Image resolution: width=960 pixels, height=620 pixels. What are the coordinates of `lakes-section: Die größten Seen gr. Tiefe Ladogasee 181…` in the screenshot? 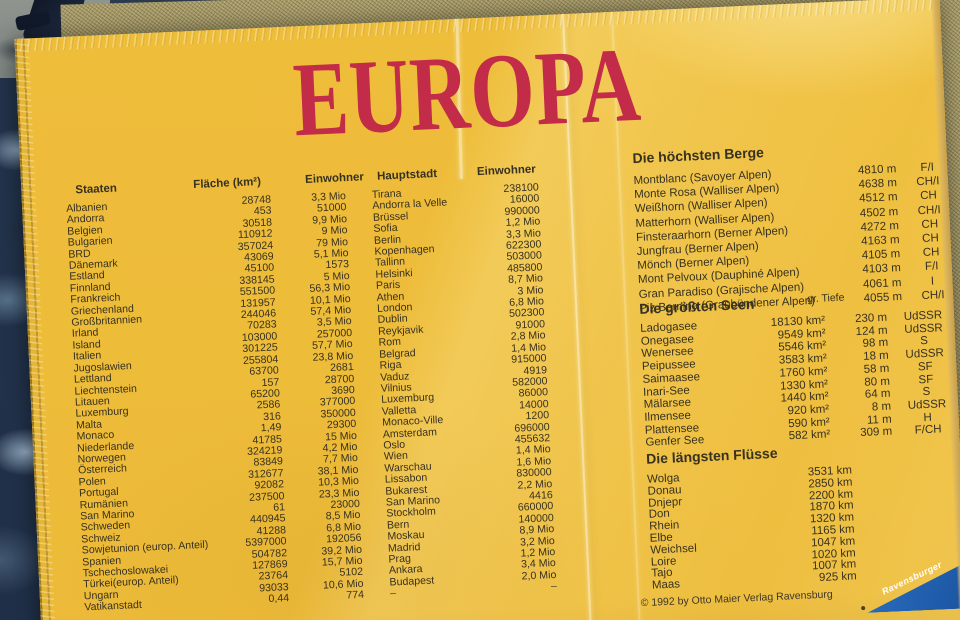 It's located at (799, 367).